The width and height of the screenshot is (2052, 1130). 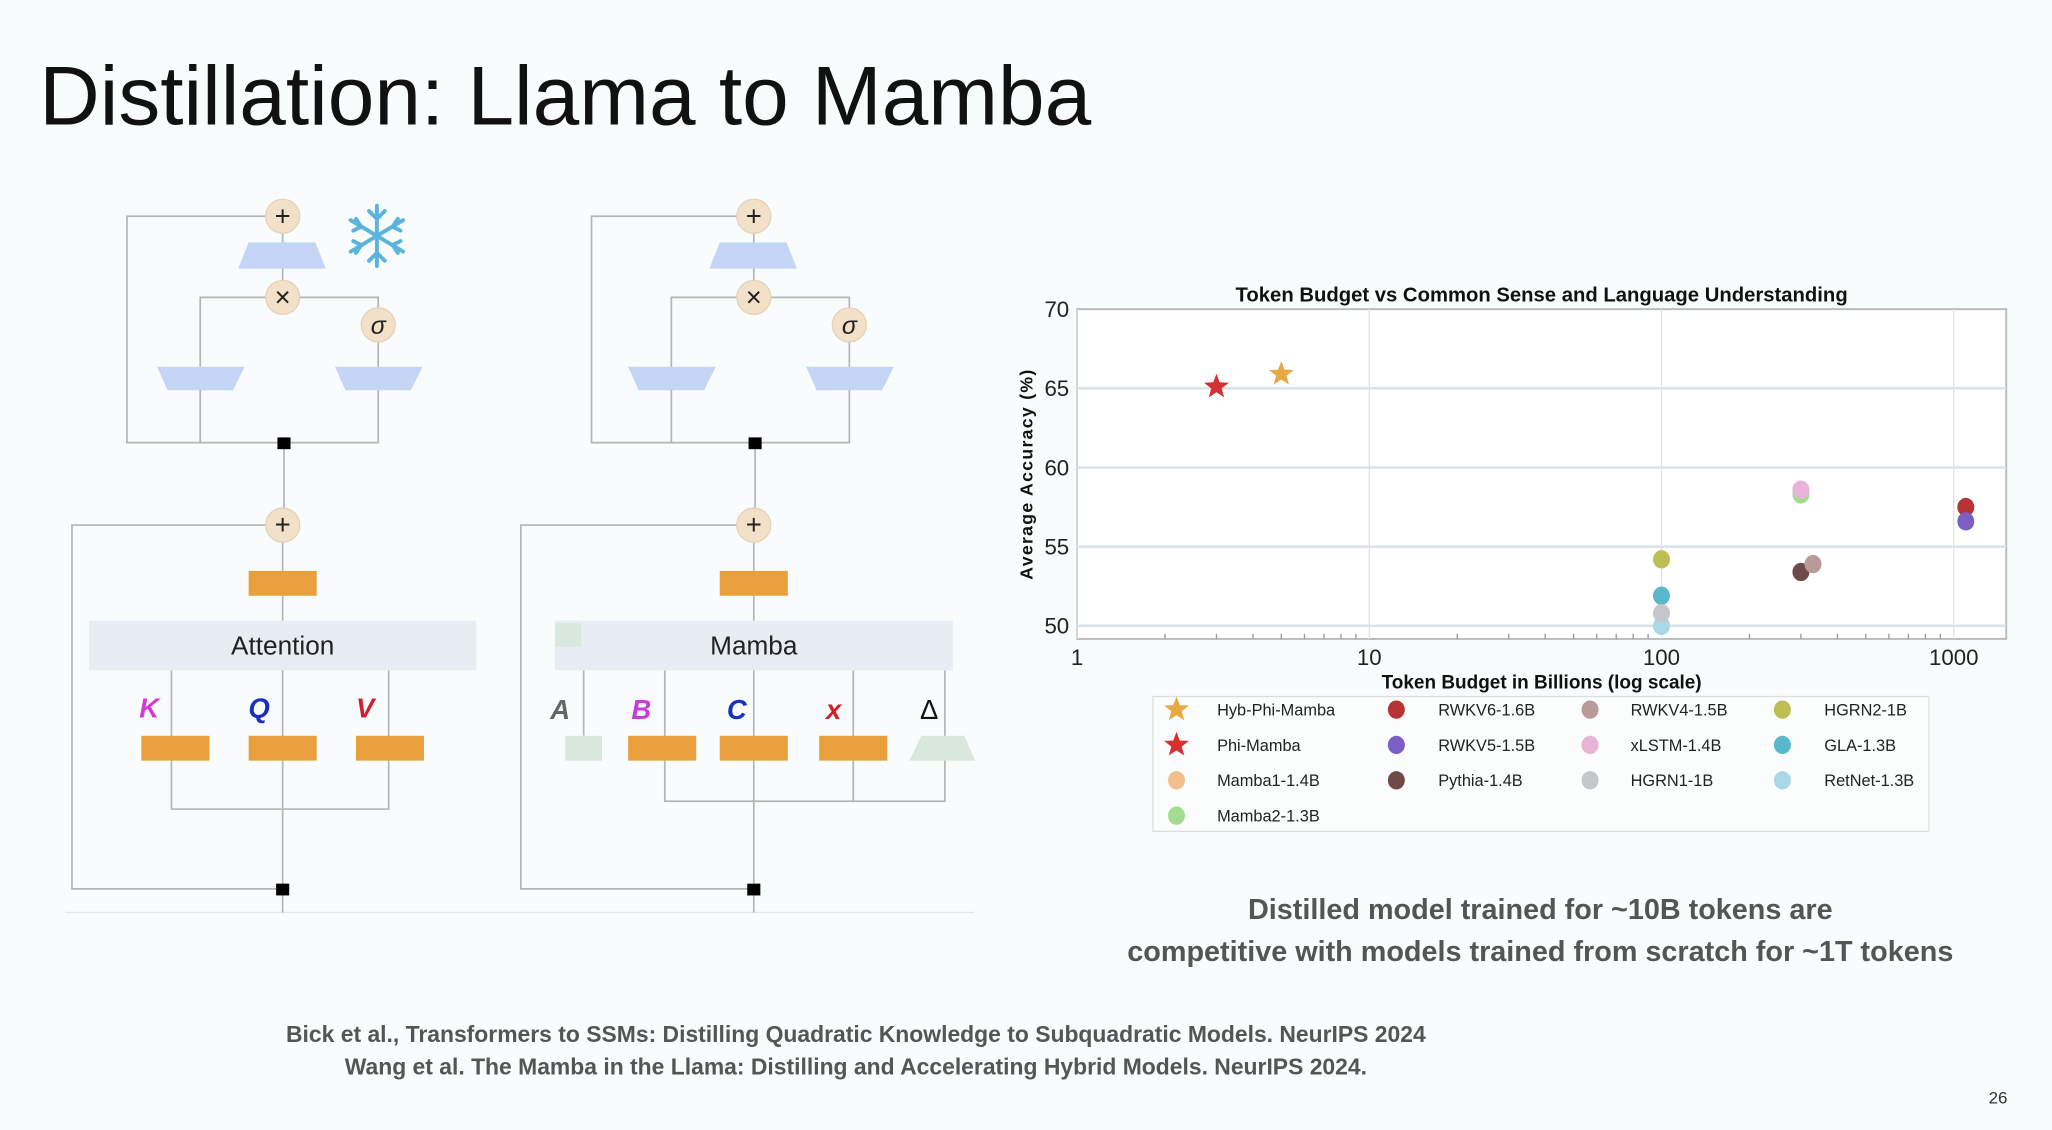 I want to click on legend-label: xLSTM-1.4B, so click(x=1676, y=746).